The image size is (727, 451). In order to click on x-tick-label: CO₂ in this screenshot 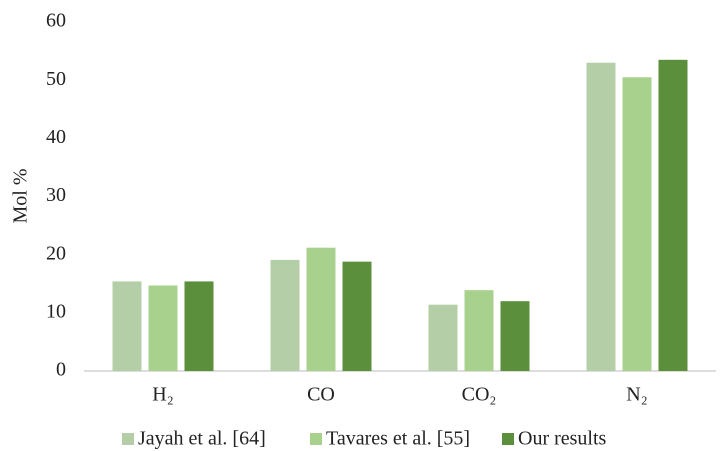, I will do `click(479, 395)`.